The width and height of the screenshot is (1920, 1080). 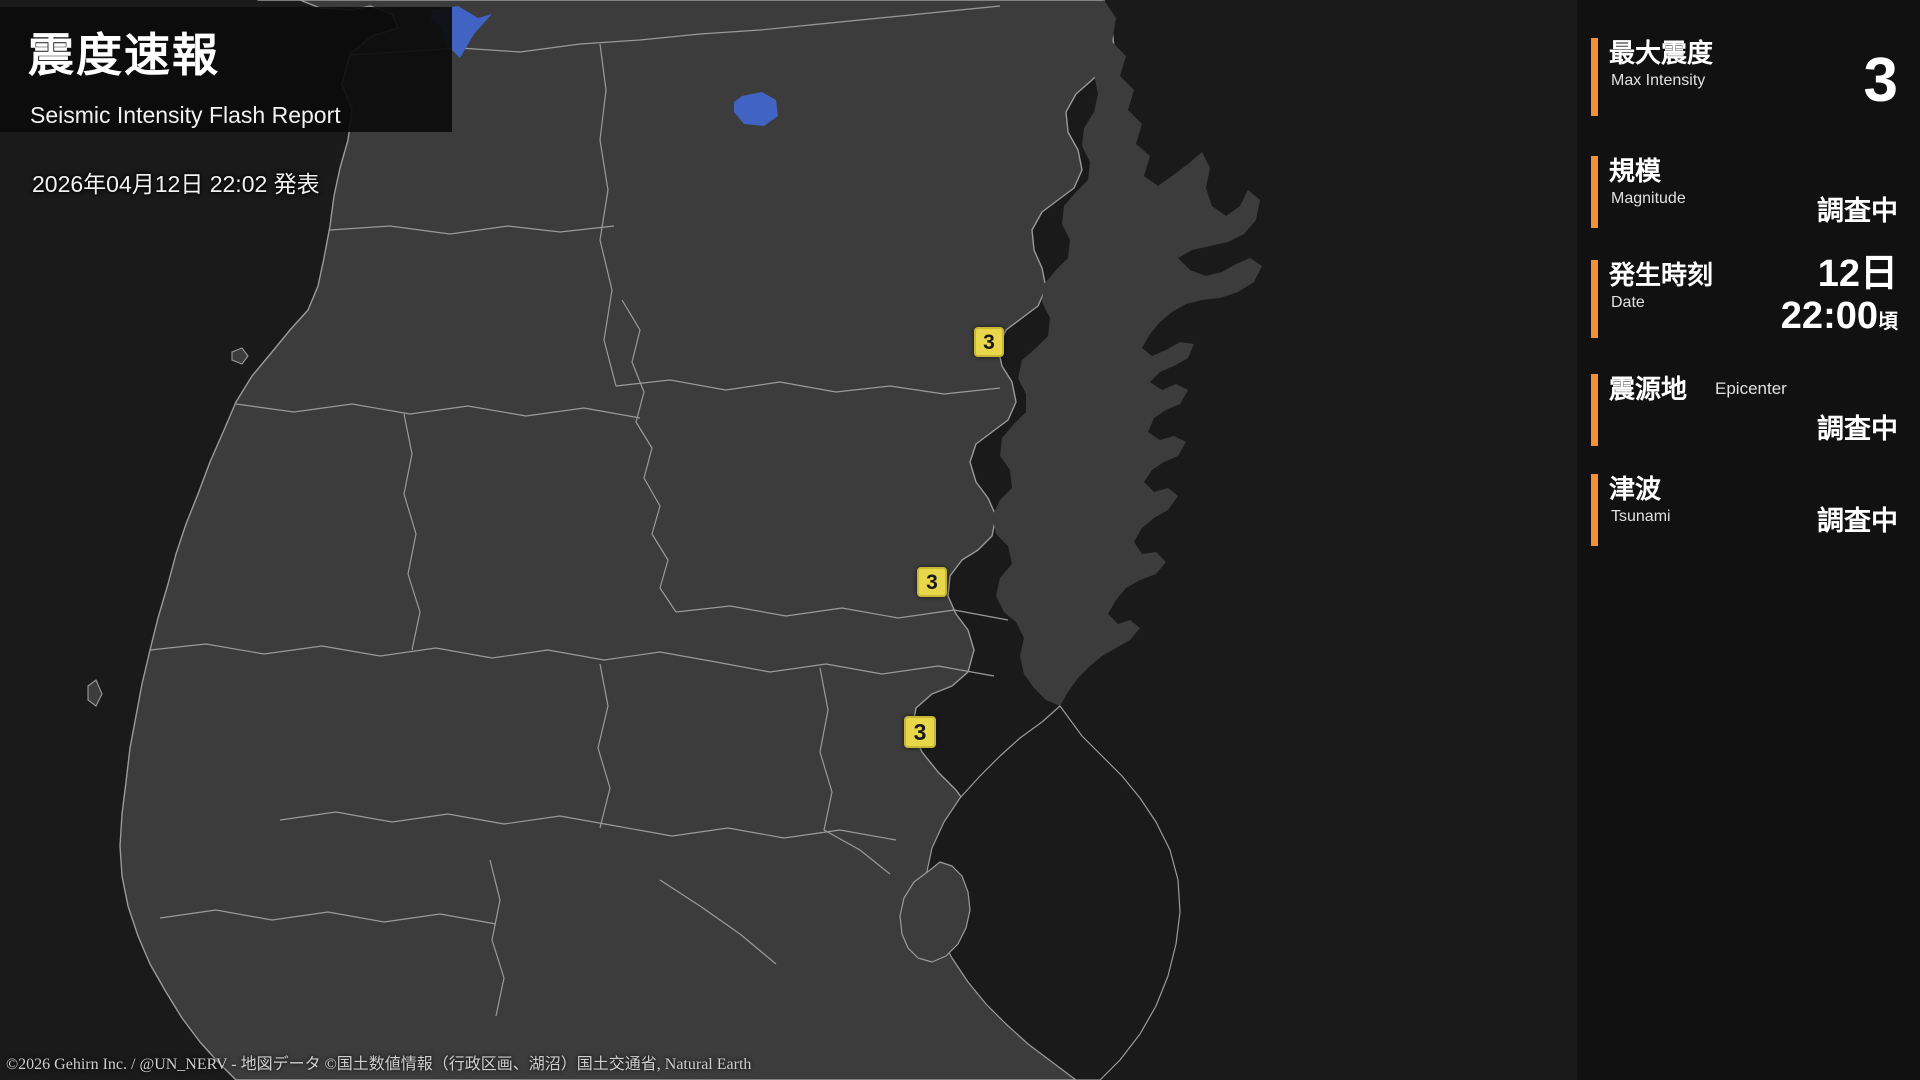 I want to click on time-text: 22:00, so click(x=1829, y=316).